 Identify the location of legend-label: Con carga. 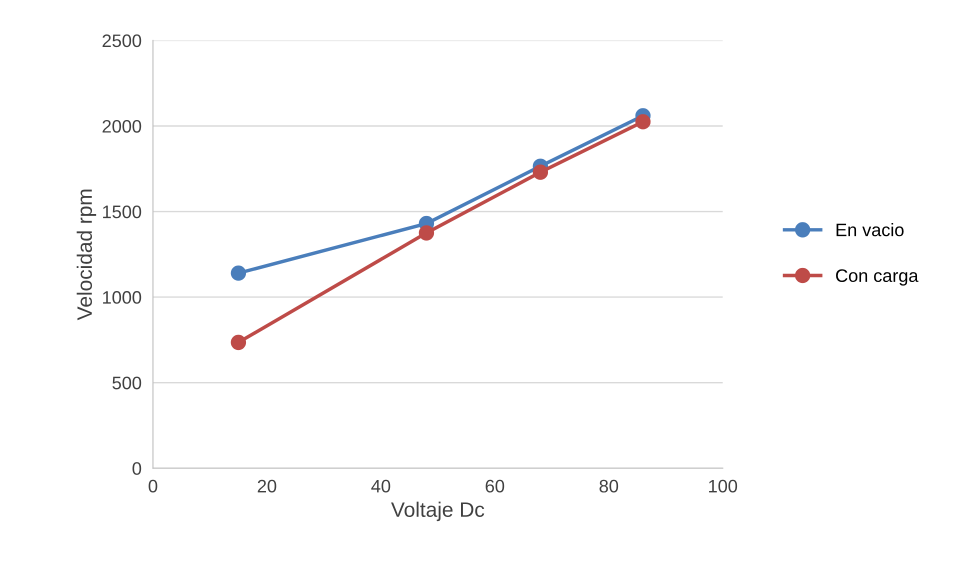
(877, 277).